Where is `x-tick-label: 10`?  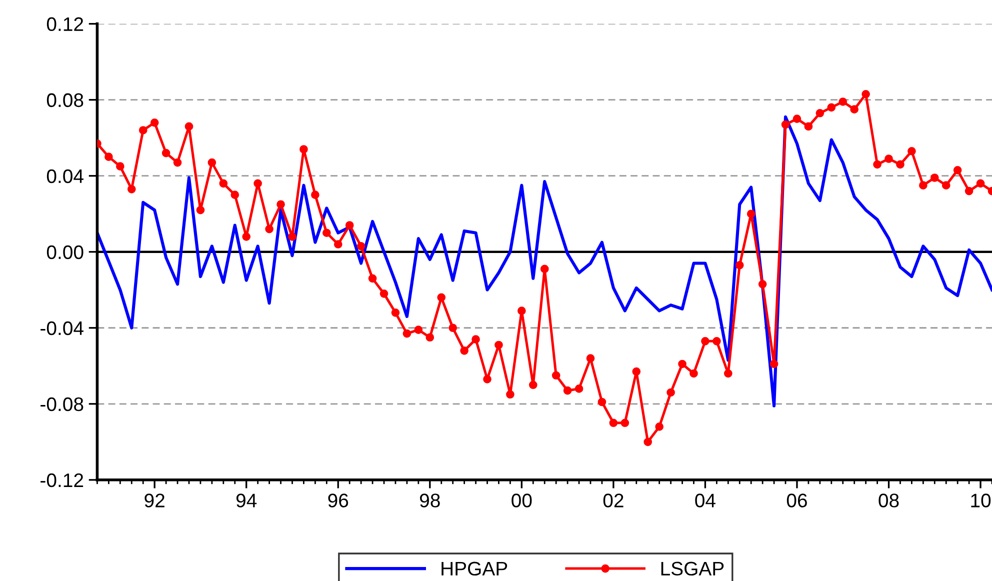 x-tick-label: 10 is located at coordinates (981, 501).